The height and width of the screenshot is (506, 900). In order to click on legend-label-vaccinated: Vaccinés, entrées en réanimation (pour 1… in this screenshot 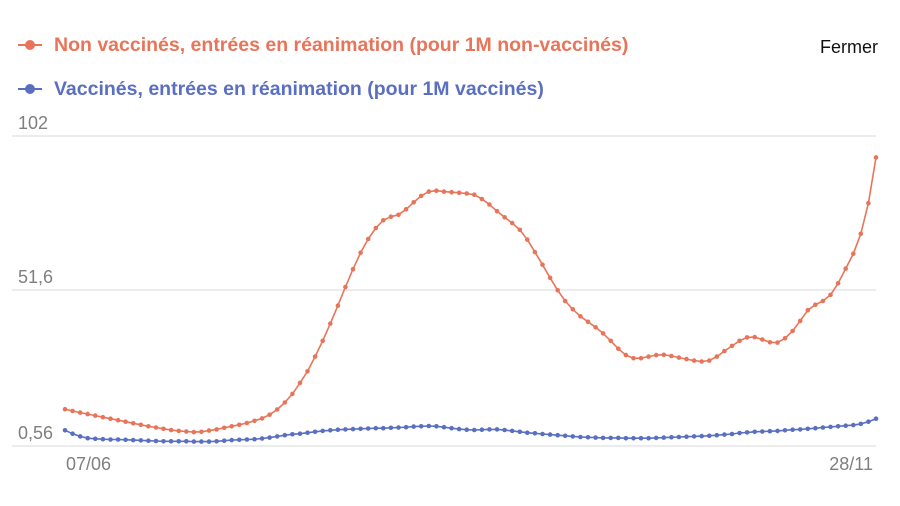, I will do `click(299, 88)`.